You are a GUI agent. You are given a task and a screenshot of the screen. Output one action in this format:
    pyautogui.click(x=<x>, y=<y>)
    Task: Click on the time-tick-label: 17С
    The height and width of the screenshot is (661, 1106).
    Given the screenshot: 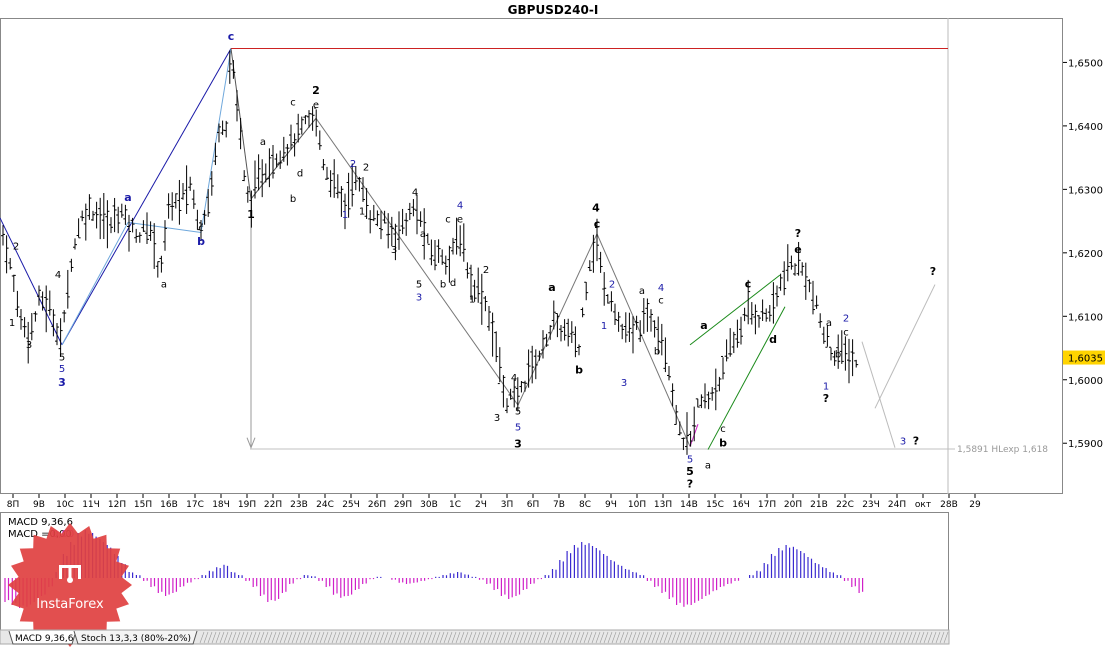 What is the action you would take?
    pyautogui.click(x=195, y=505)
    